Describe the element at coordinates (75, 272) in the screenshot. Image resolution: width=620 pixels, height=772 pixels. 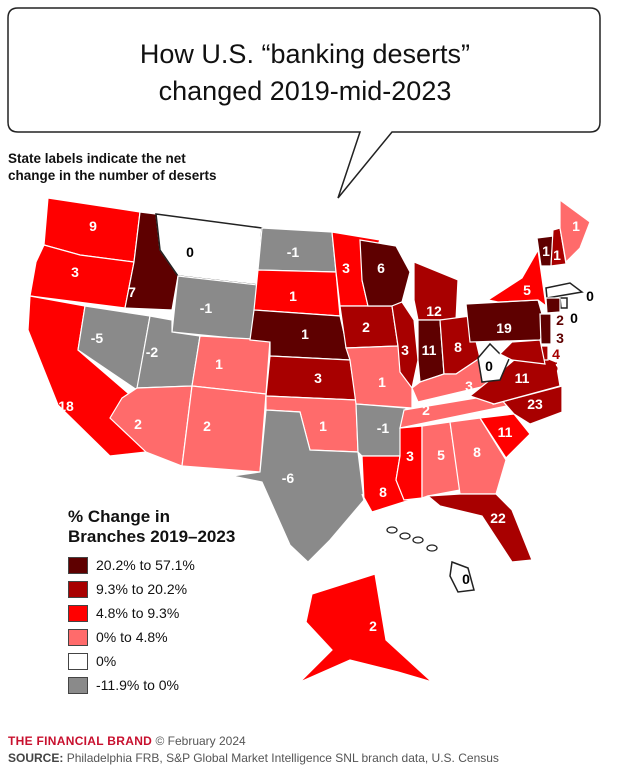
I see `state-label-or: 3` at that location.